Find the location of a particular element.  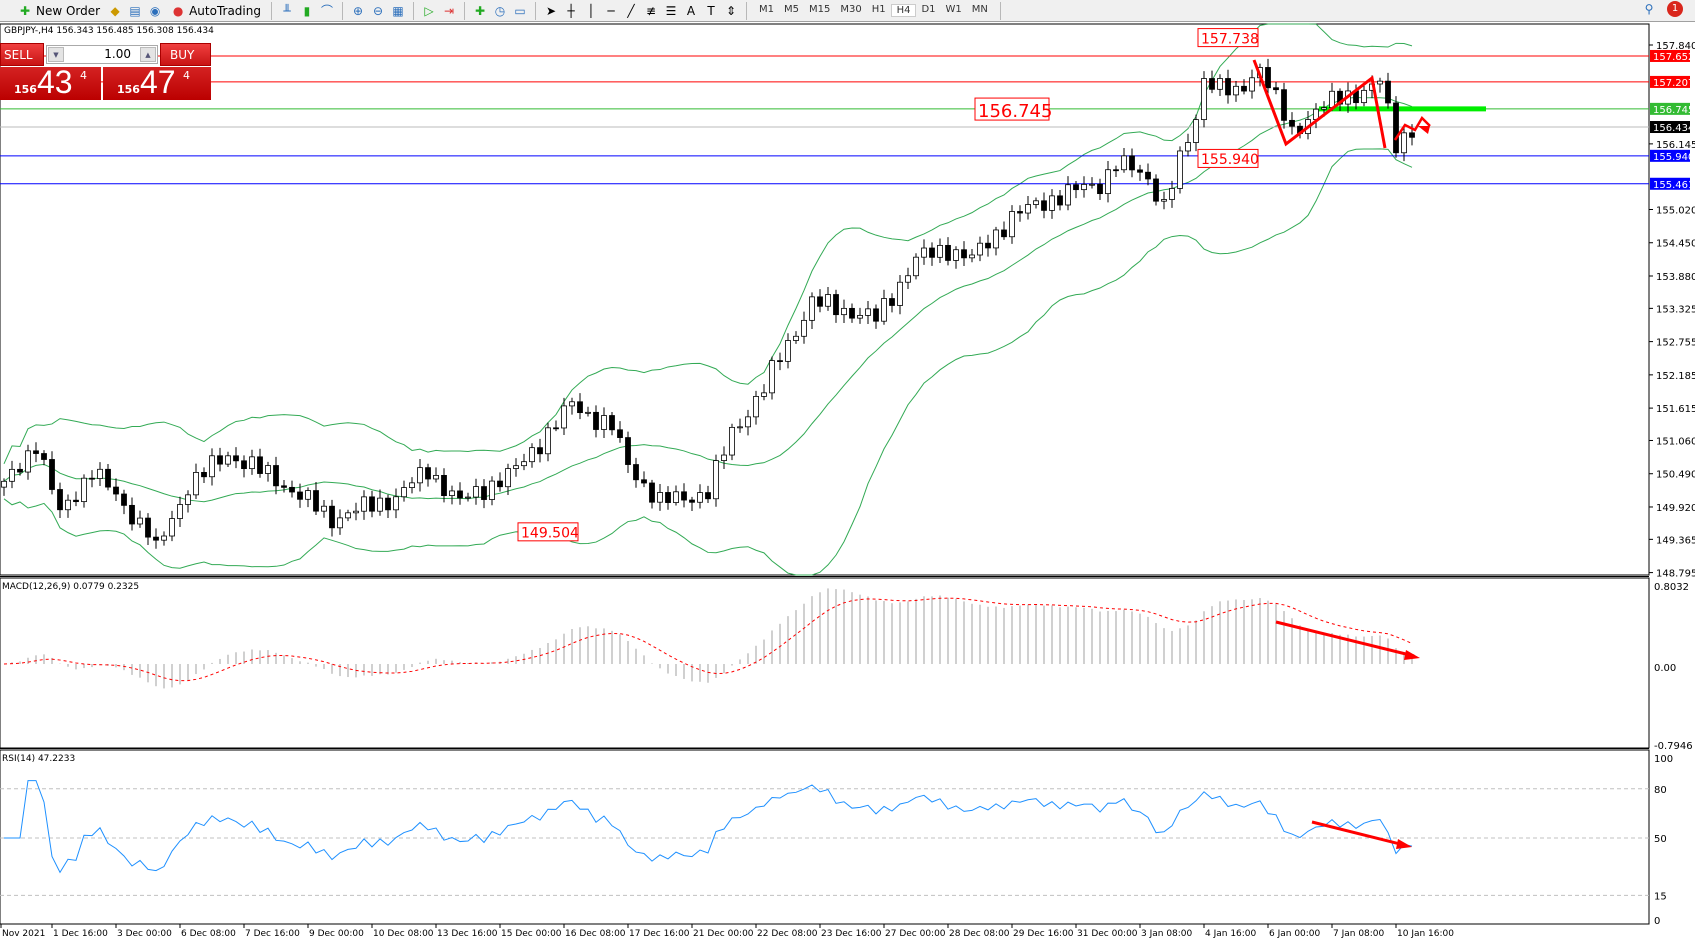

timeframe-mn: MN is located at coordinates (979, 9).